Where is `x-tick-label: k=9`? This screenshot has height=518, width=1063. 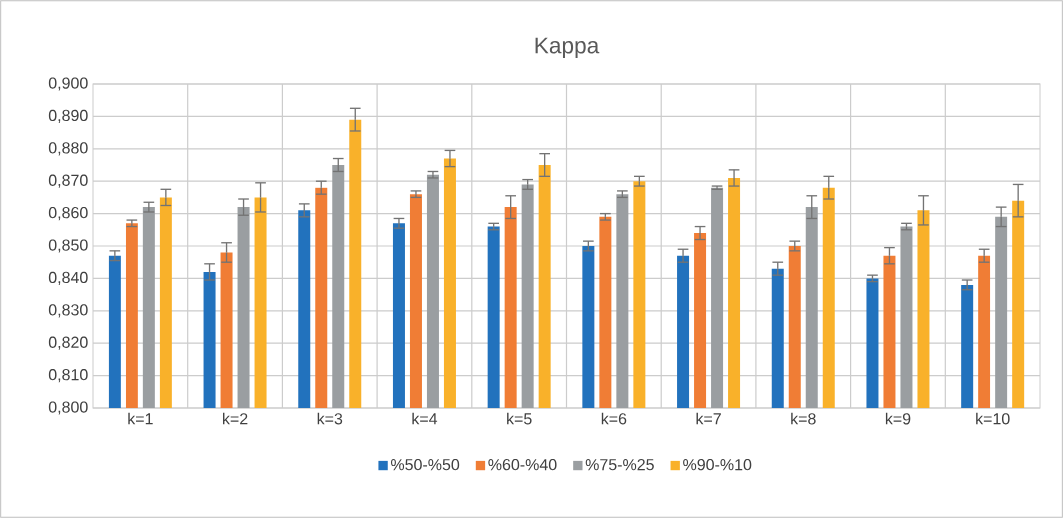 x-tick-label: k=9 is located at coordinates (898, 418).